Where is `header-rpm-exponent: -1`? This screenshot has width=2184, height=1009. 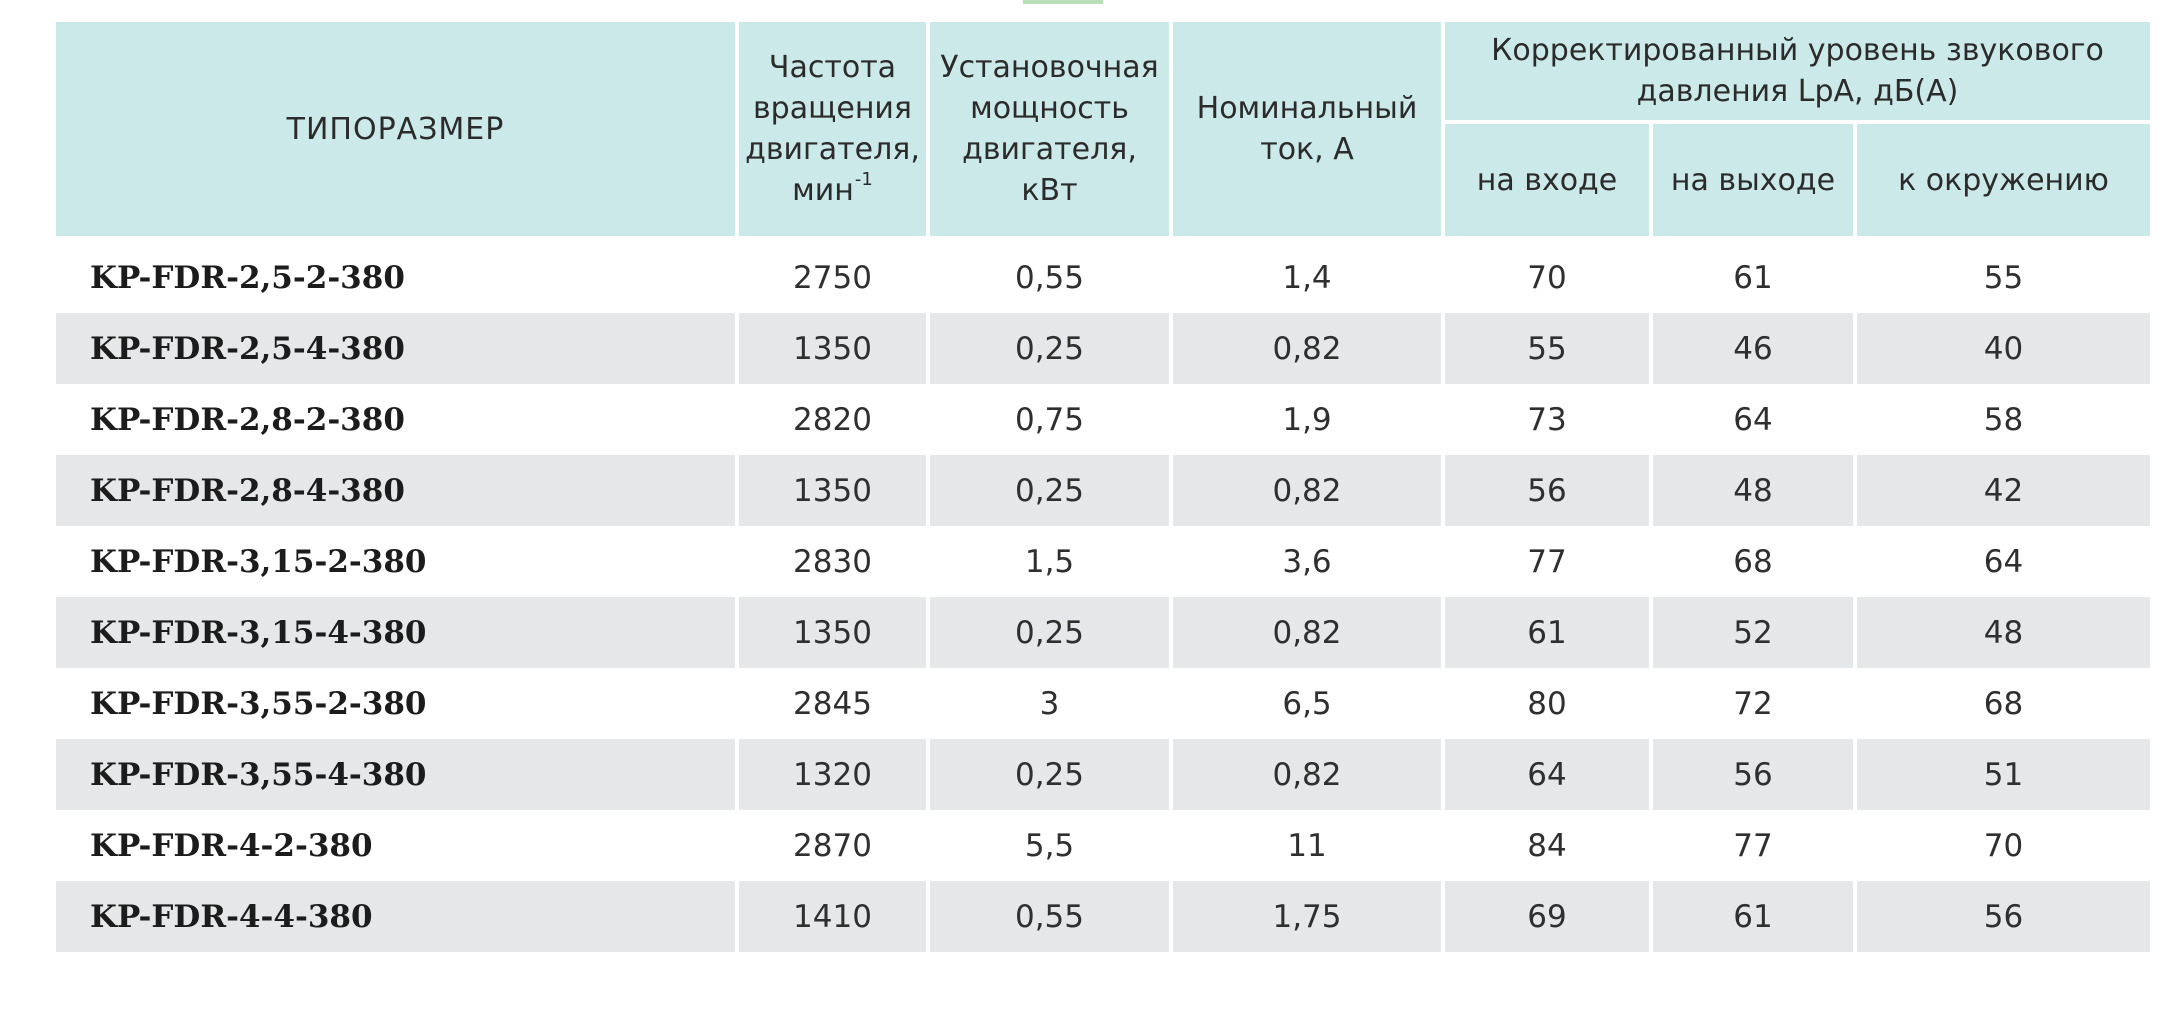
header-rpm-exponent: -1 is located at coordinates (863, 179).